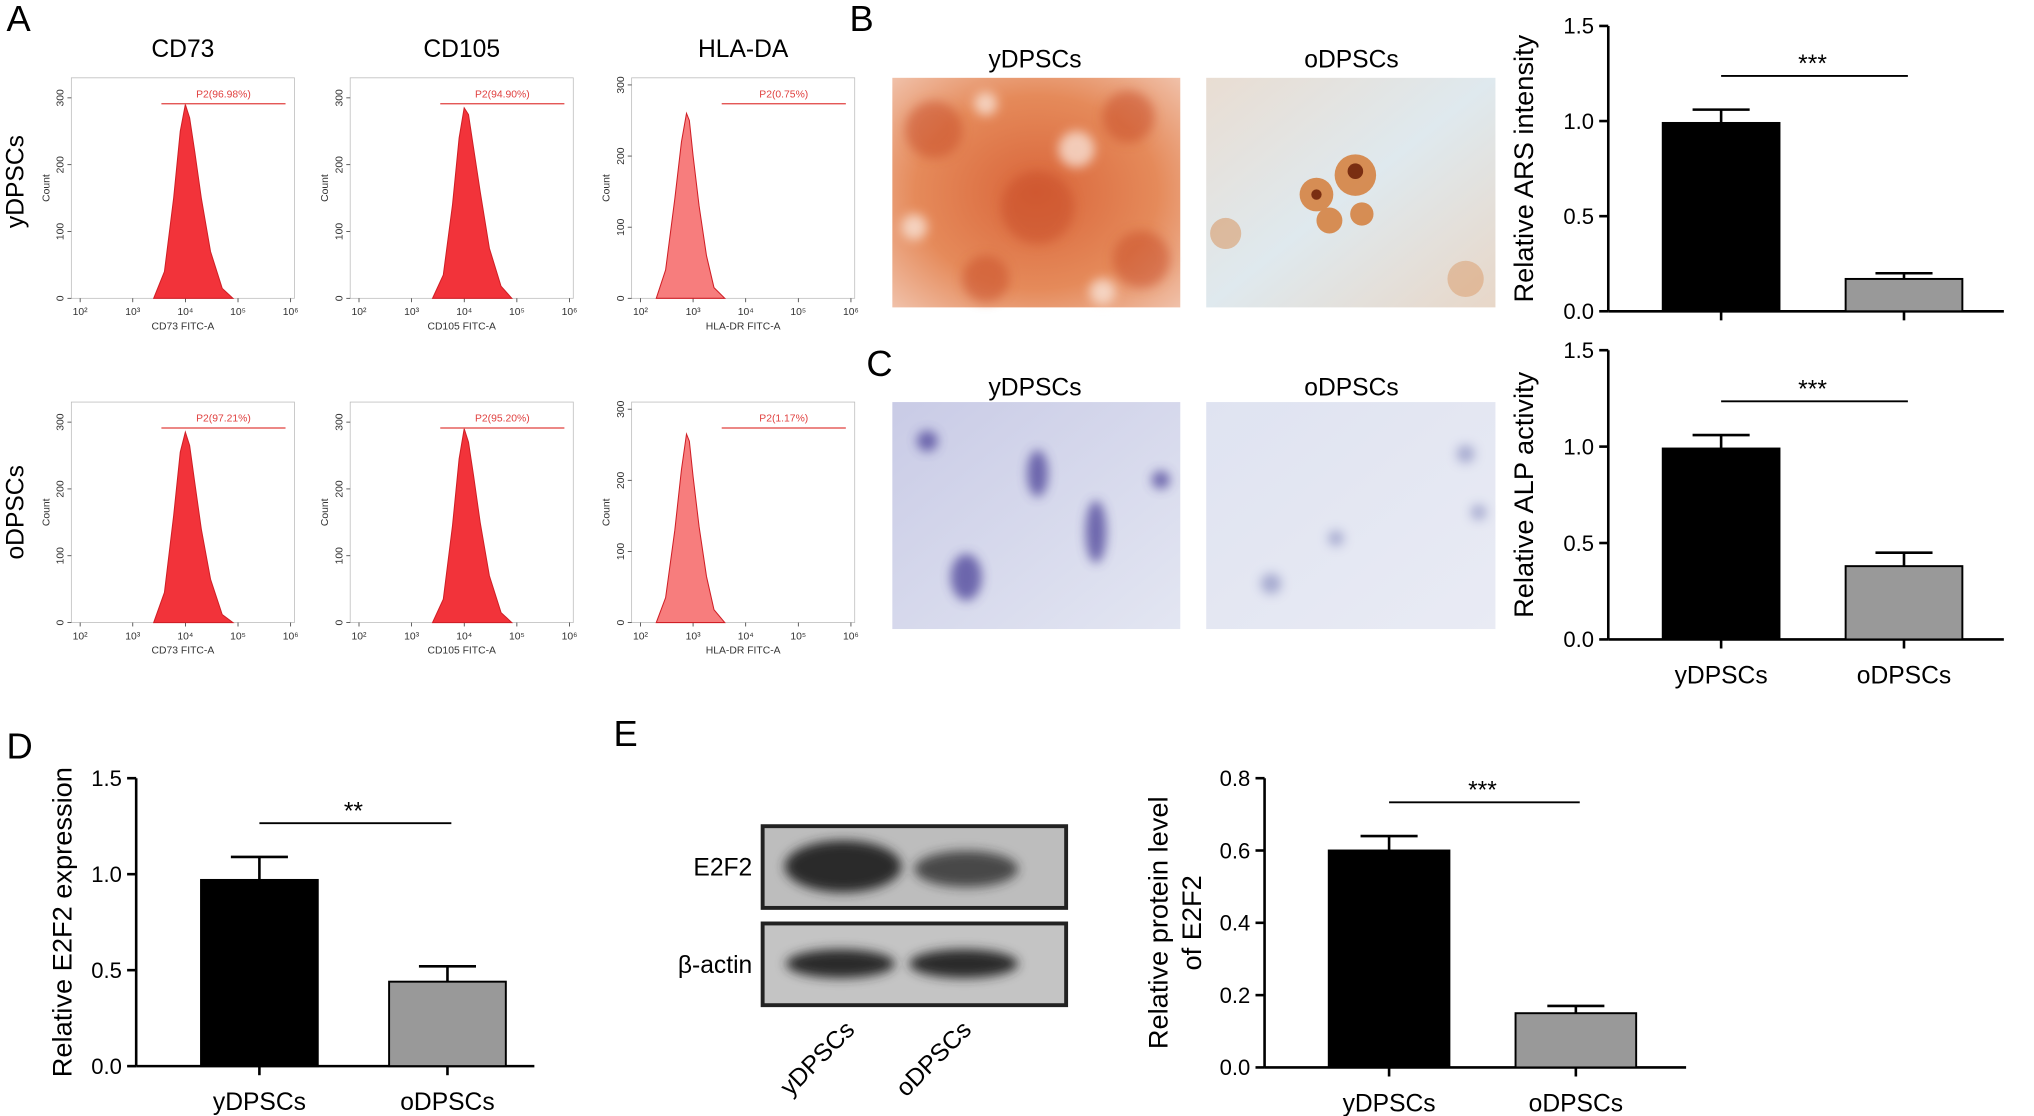 The width and height of the screenshot is (2034, 1116). Describe the element at coordinates (61, 922) in the screenshot. I see `y-axis-label: Relative E2F2 expression` at that location.